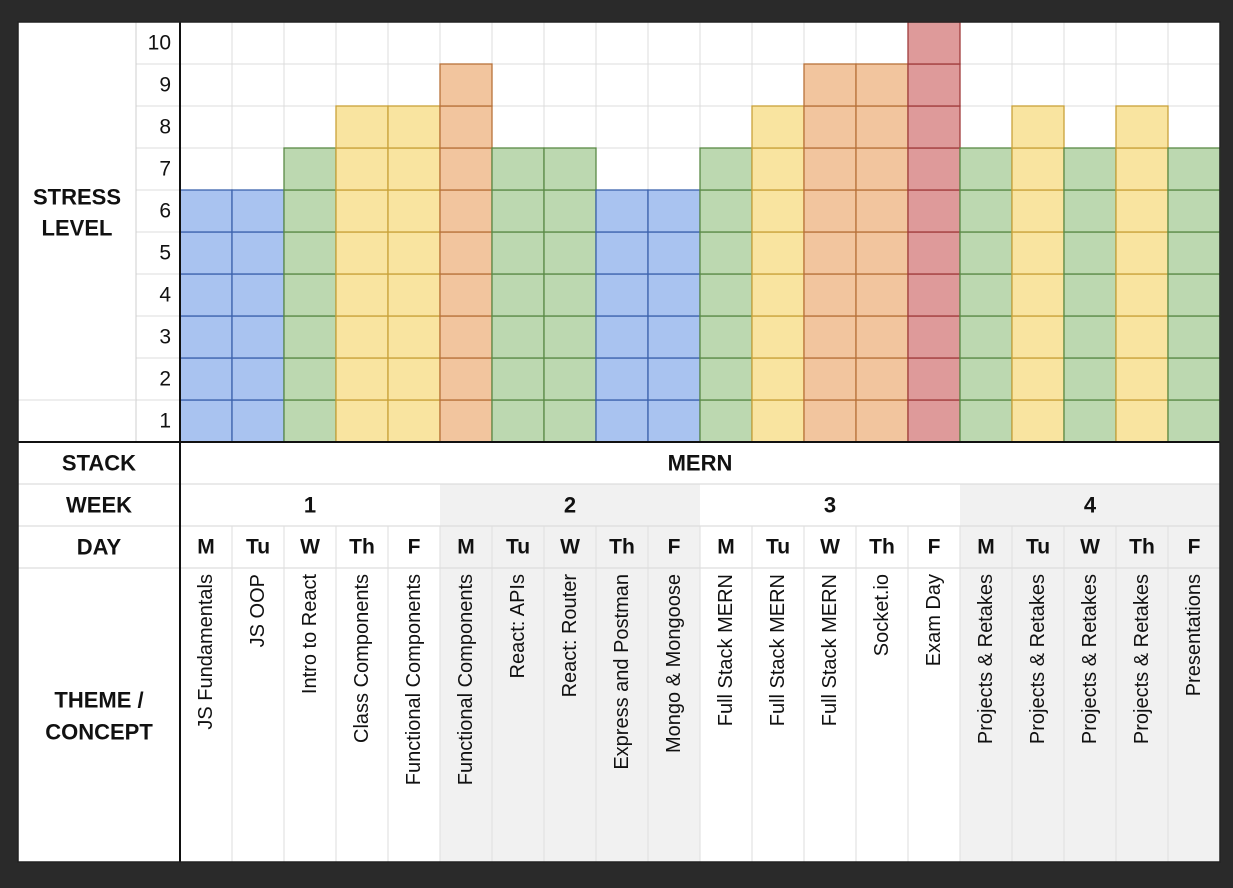 Image resolution: width=1233 pixels, height=888 pixels. What do you see at coordinates (830, 505) in the screenshot?
I see `week-label: 3` at bounding box center [830, 505].